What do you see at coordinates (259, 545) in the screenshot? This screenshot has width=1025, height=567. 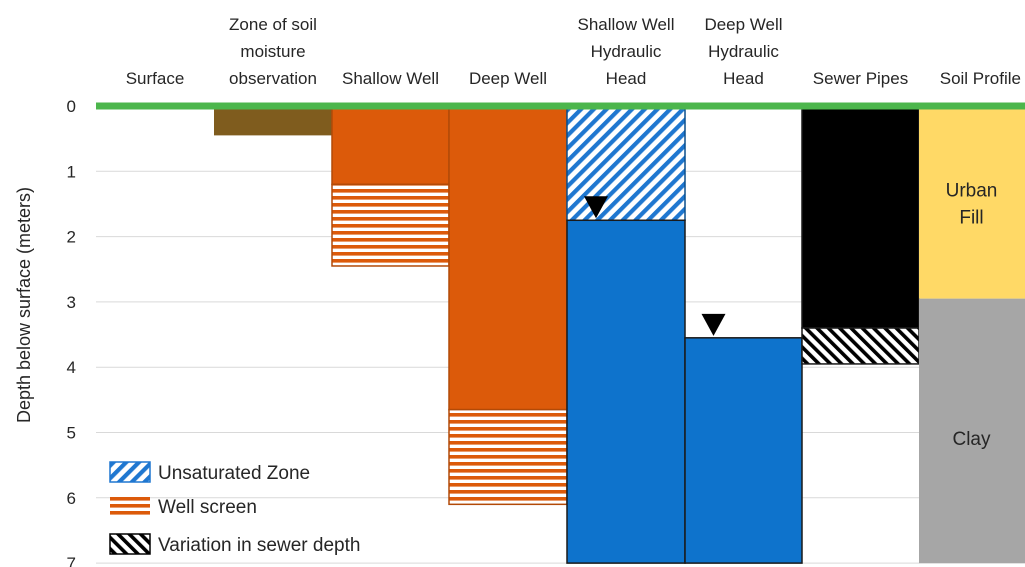 I see `legend-label: Variation in sewer depth` at bounding box center [259, 545].